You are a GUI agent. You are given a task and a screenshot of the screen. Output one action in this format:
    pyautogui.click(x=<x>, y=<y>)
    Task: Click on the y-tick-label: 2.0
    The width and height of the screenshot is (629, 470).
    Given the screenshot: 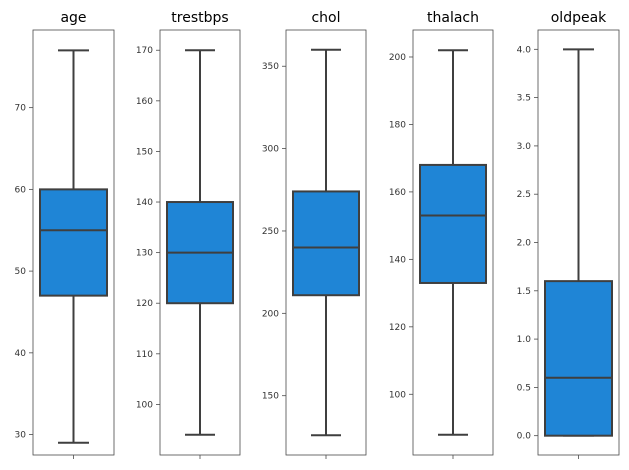 What is the action you would take?
    pyautogui.click(x=524, y=244)
    